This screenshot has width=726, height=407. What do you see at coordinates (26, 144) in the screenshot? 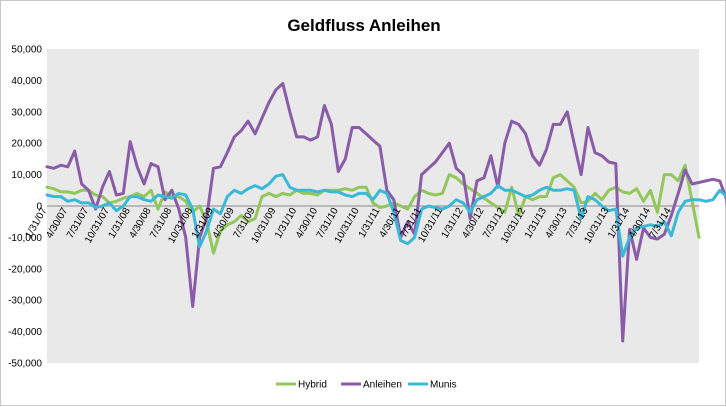
I see `y-tick-label: 20,000` at bounding box center [26, 144].